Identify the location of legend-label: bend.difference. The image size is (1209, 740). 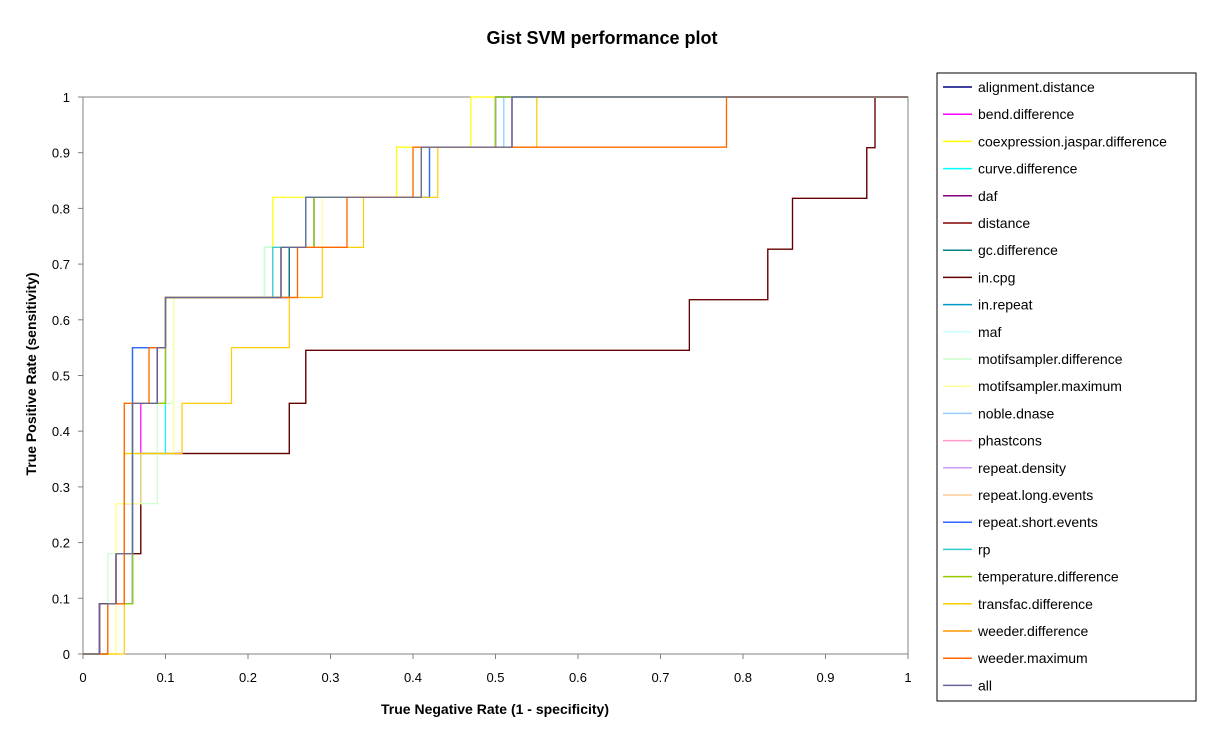
(1026, 114).